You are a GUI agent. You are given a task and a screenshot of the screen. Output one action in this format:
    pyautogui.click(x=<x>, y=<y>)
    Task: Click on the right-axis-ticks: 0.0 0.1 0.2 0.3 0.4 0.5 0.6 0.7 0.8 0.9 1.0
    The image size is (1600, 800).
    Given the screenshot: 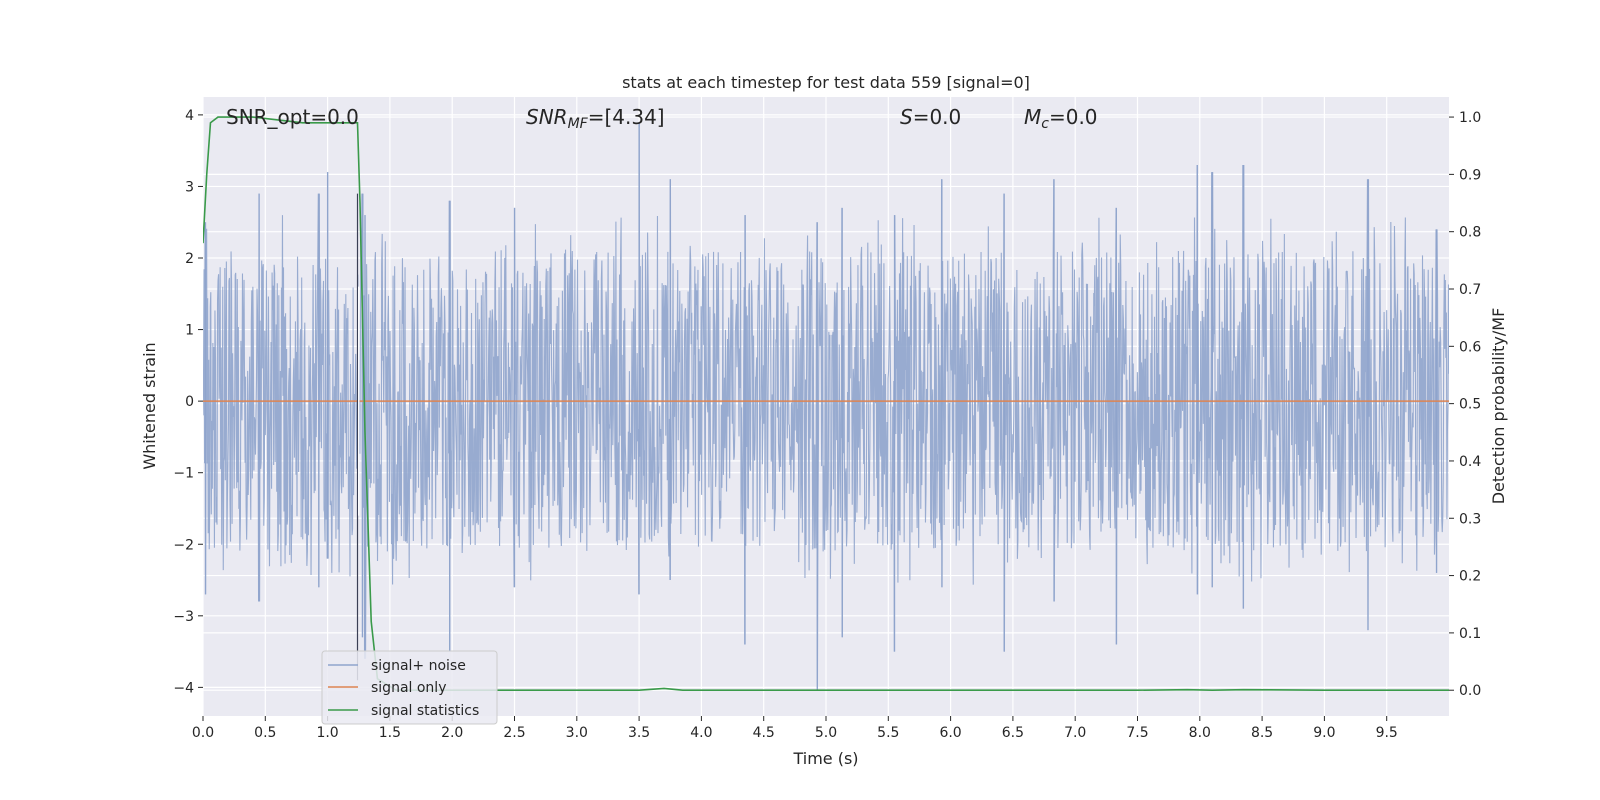 What is the action you would take?
    pyautogui.click(x=1465, y=404)
    